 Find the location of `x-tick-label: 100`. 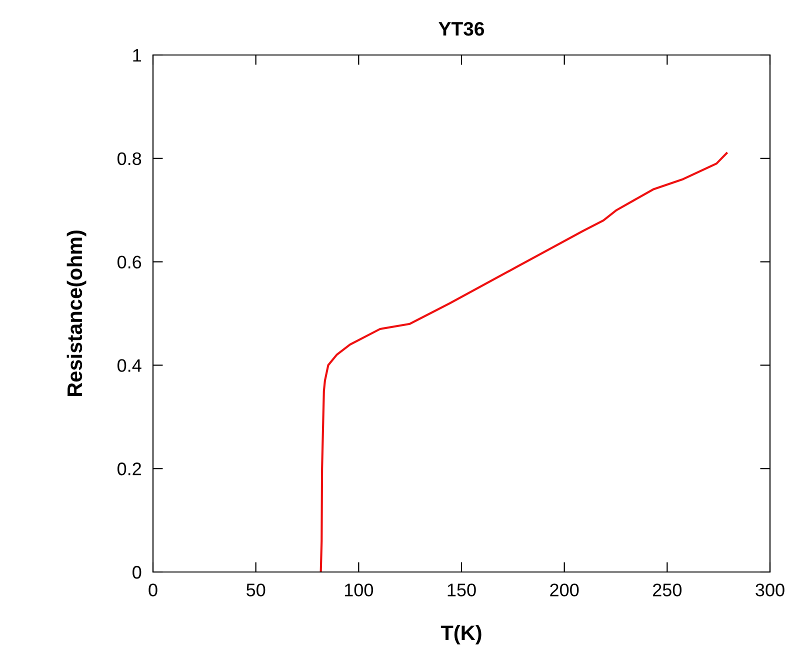

x-tick-label: 100 is located at coordinates (359, 590).